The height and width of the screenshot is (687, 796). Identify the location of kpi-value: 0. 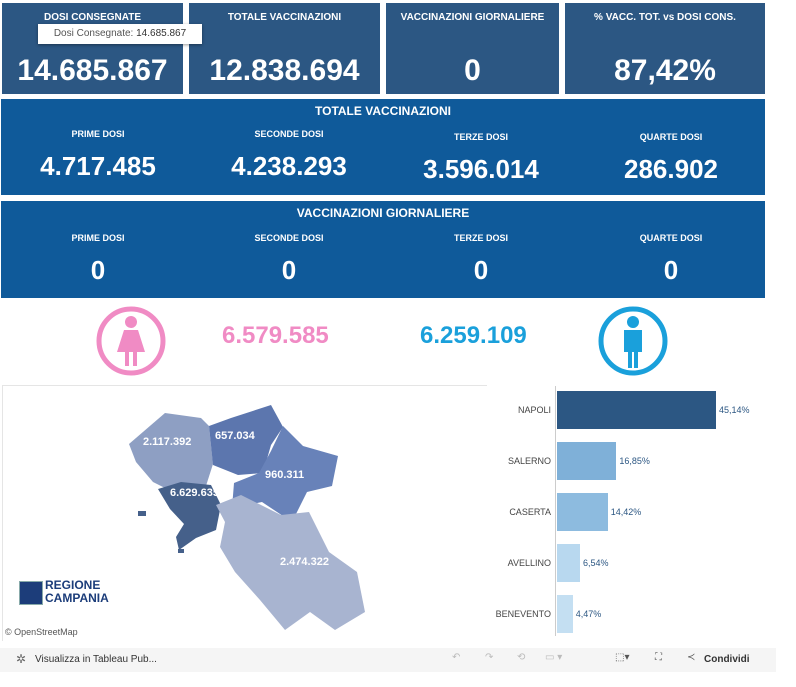
(472, 70).